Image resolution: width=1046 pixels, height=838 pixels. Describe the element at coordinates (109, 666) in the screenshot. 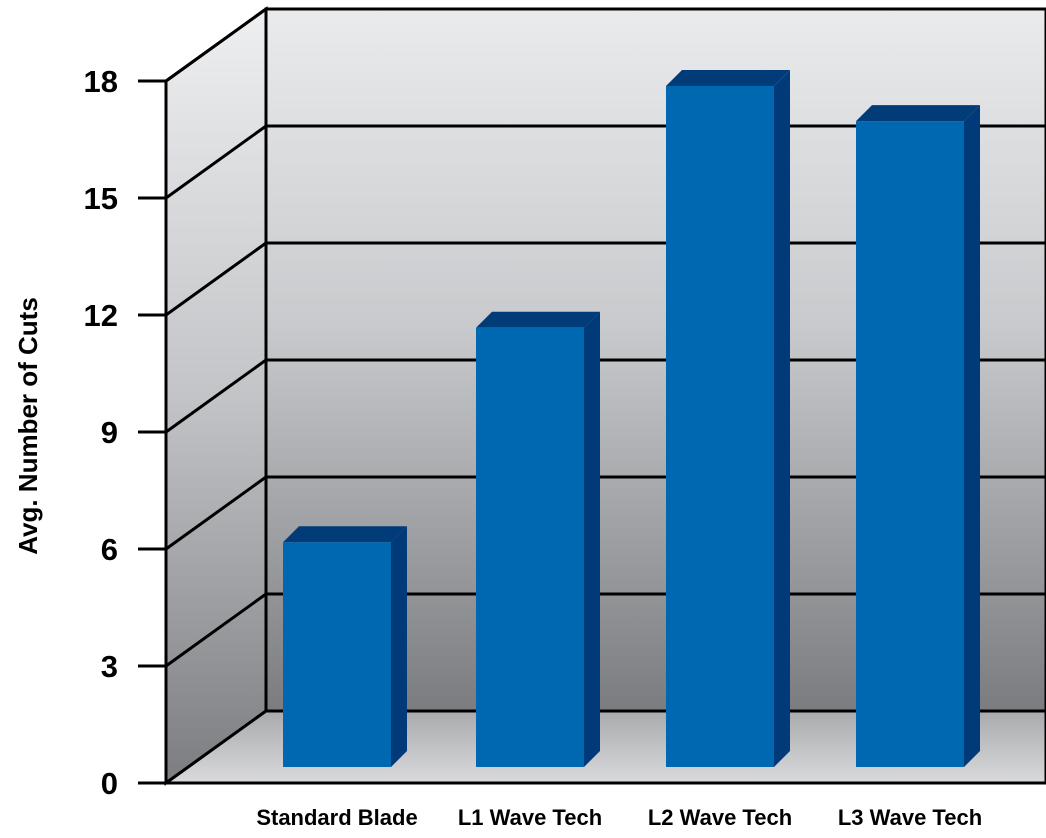

I see `y-tick-label: 3` at that location.